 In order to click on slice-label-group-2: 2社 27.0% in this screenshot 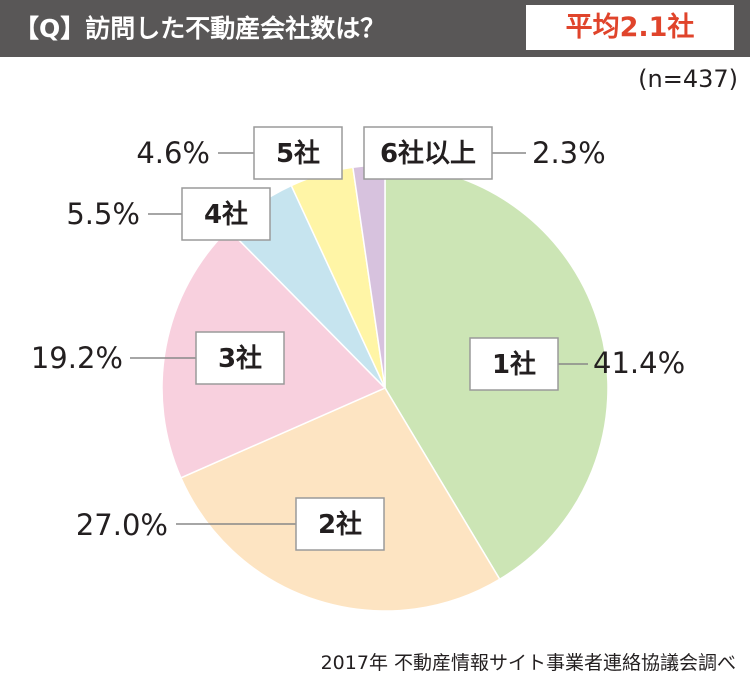, I will do `click(230, 524)`.